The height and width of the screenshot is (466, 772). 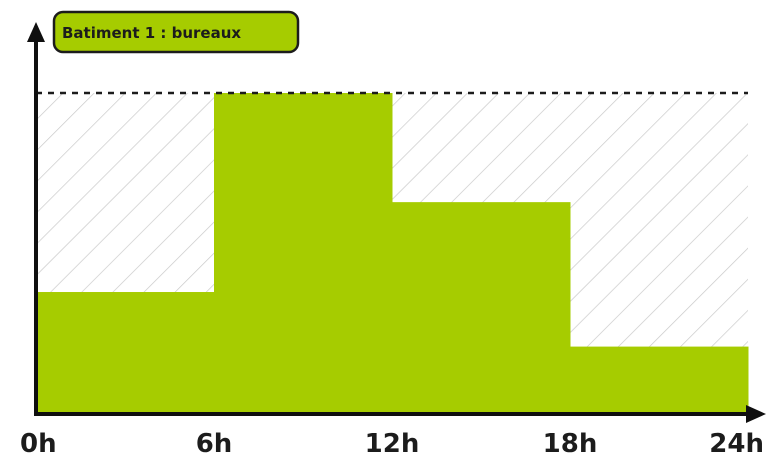 What do you see at coordinates (481, 308) in the screenshot?
I see `bar-12h-18h` at bounding box center [481, 308].